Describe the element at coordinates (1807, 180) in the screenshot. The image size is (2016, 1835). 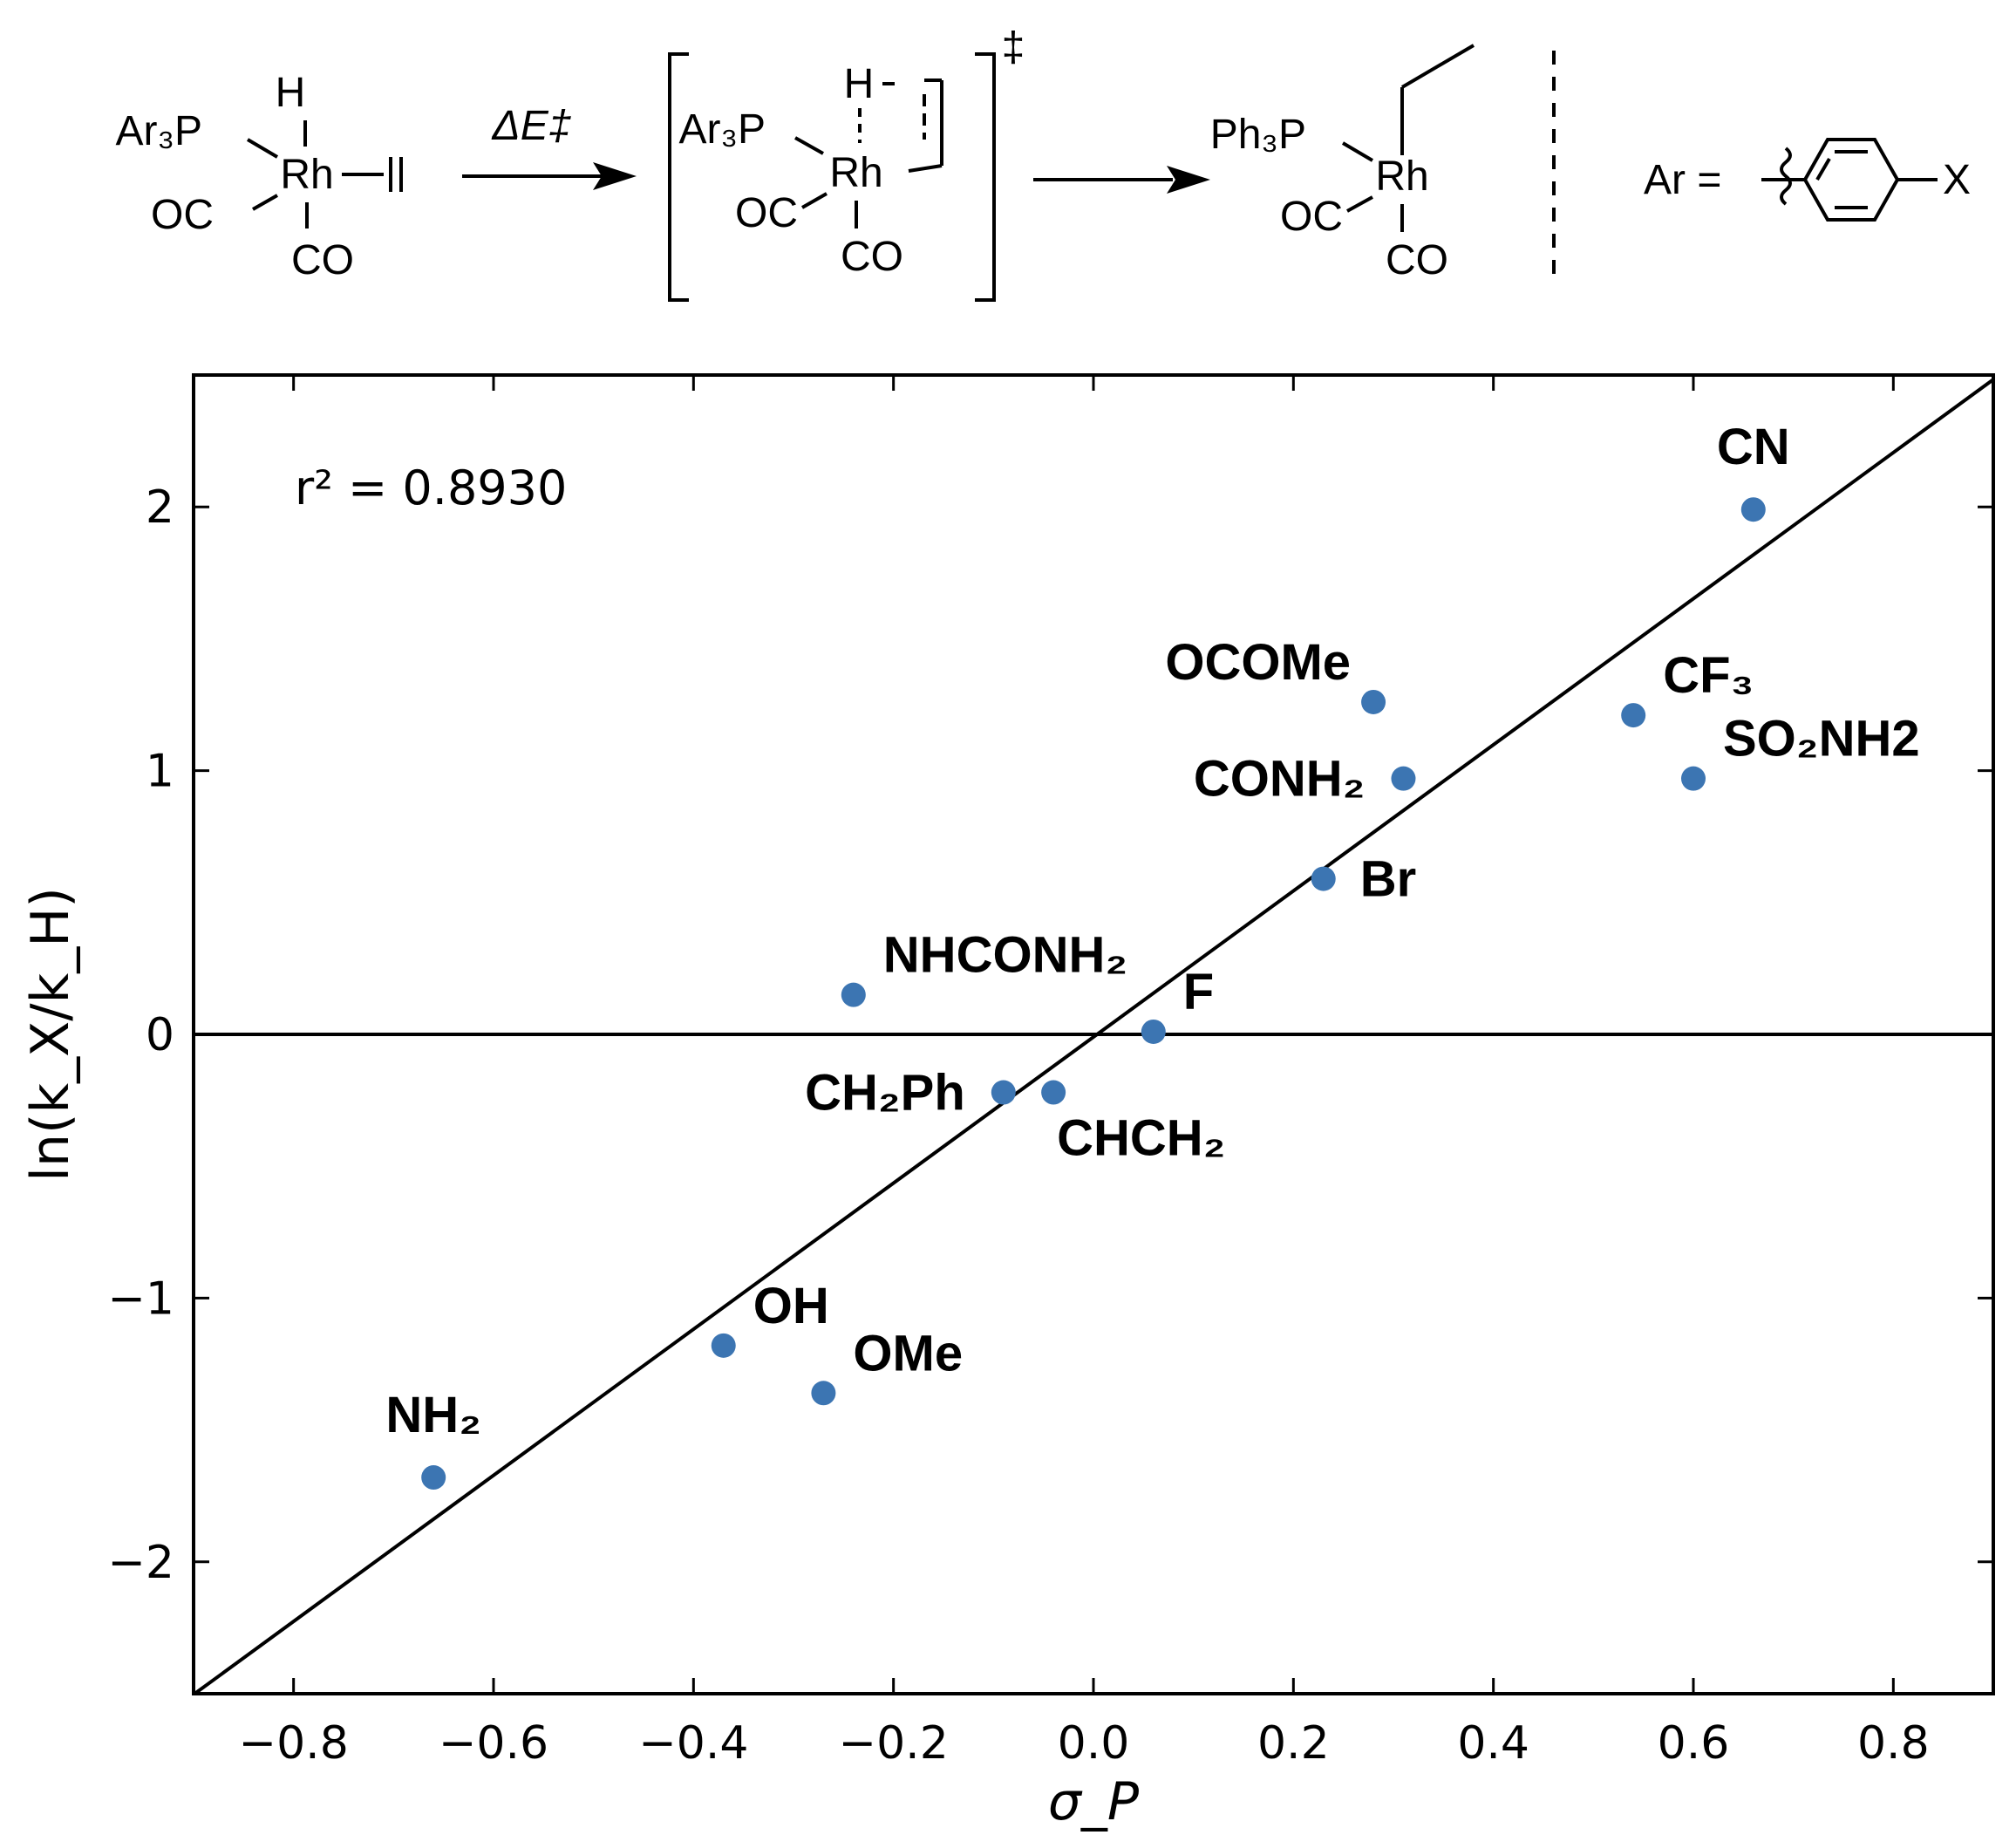
I see `aryl-definition: Ar = X` at that location.